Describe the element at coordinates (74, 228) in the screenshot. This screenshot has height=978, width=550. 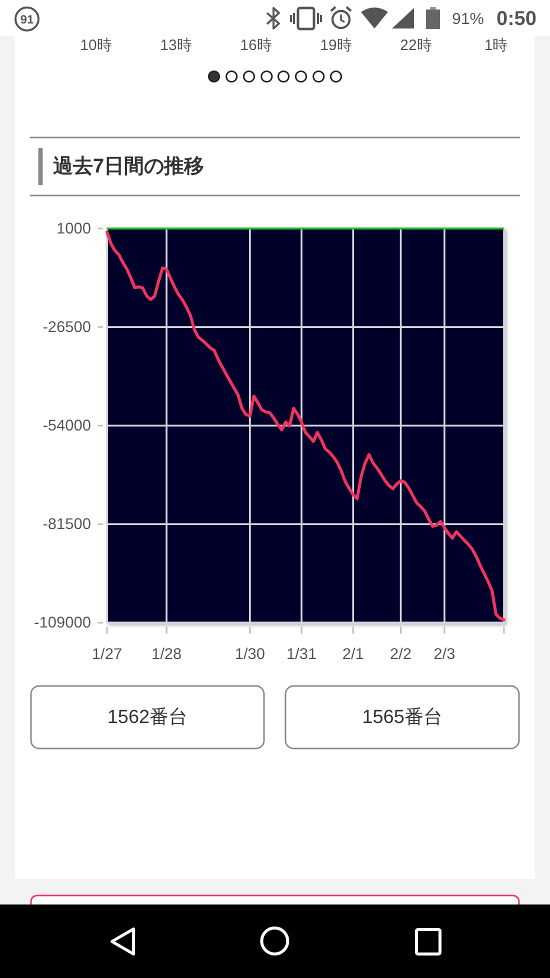
I see `y-tick-label: 1000` at that location.